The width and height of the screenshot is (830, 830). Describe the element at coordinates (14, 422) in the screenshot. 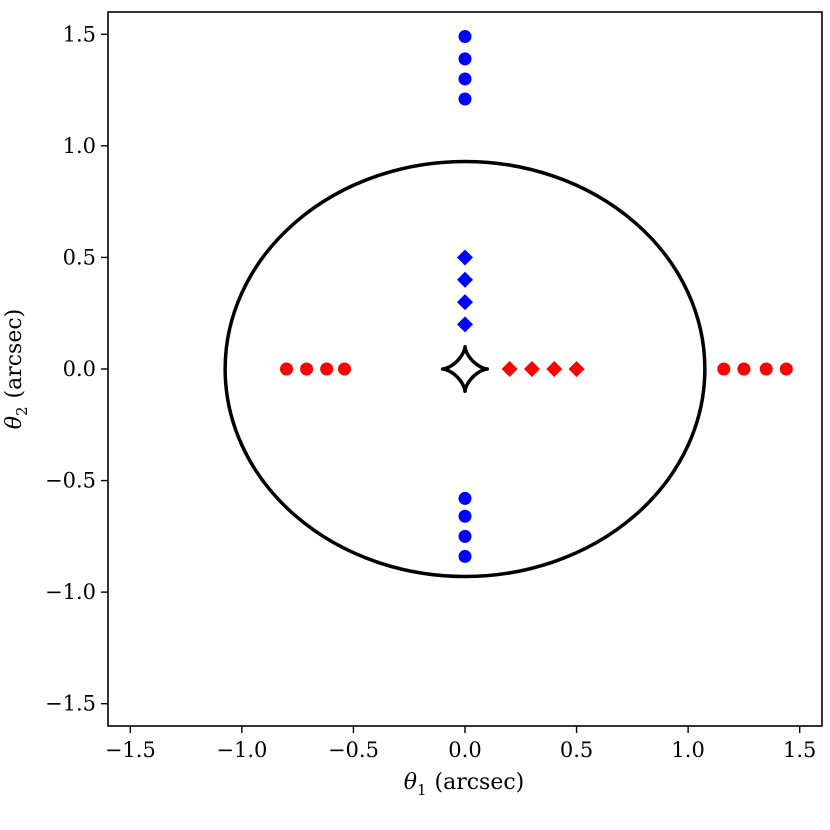

I see `y-axis-label-symbol: θ` at that location.